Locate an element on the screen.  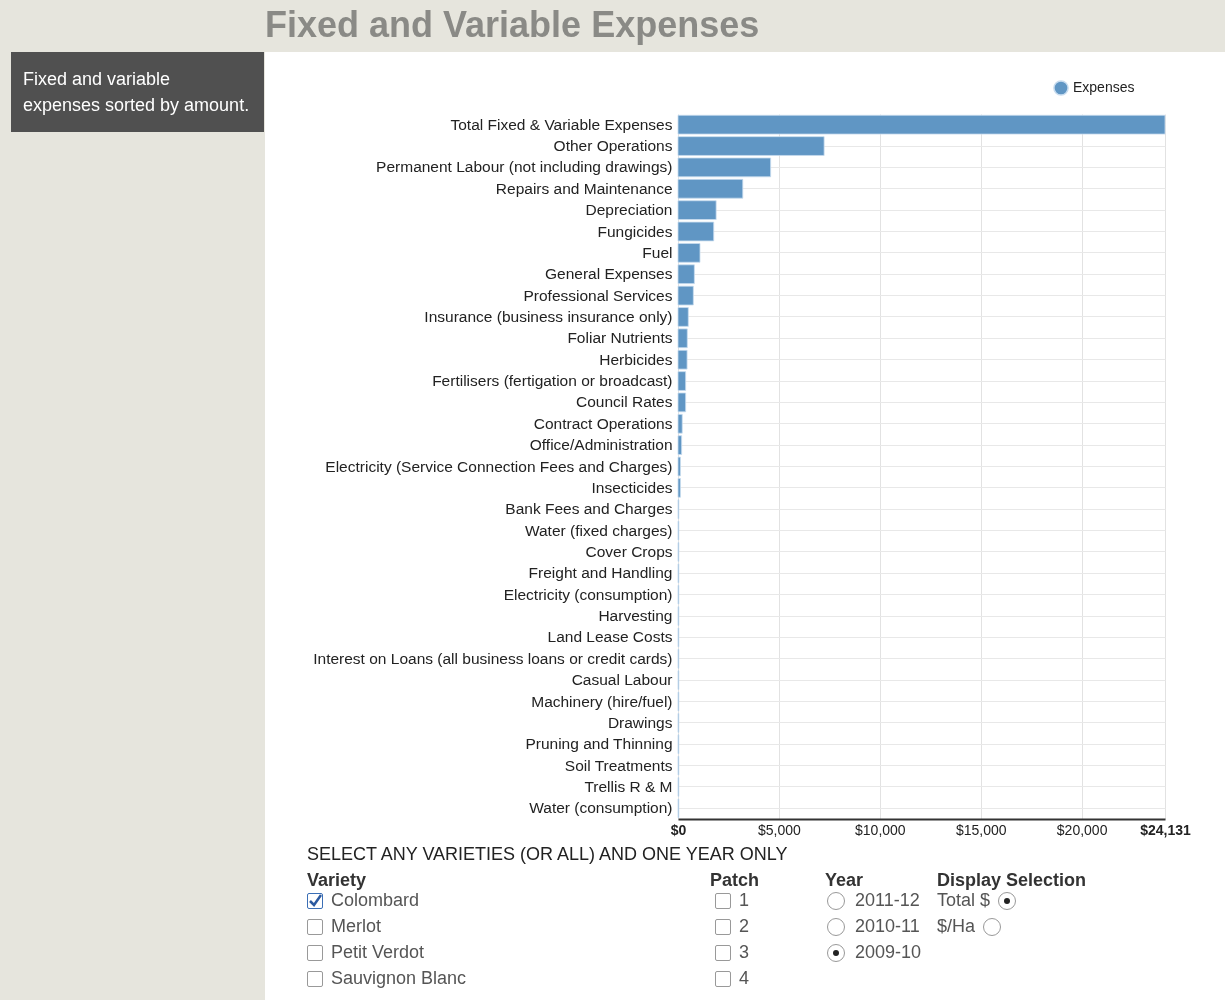
x-tick-label: $5,000 is located at coordinates (779, 829).